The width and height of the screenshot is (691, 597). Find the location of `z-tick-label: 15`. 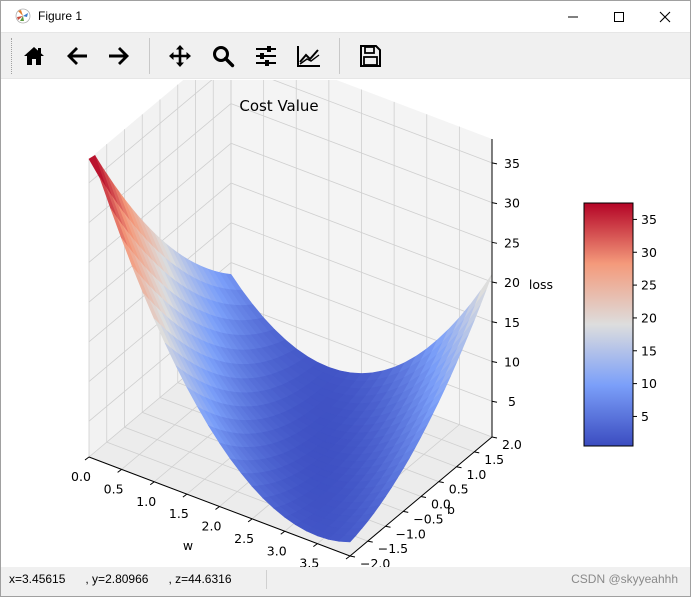

z-tick-label: 15 is located at coordinates (512, 322).